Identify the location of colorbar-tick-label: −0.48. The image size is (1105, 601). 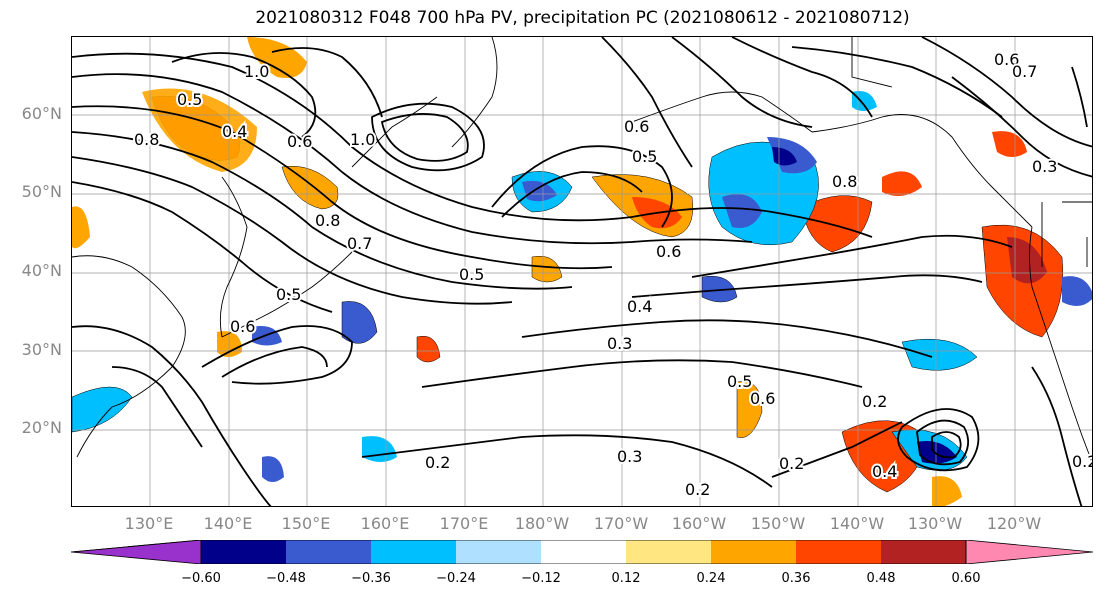
(286, 578).